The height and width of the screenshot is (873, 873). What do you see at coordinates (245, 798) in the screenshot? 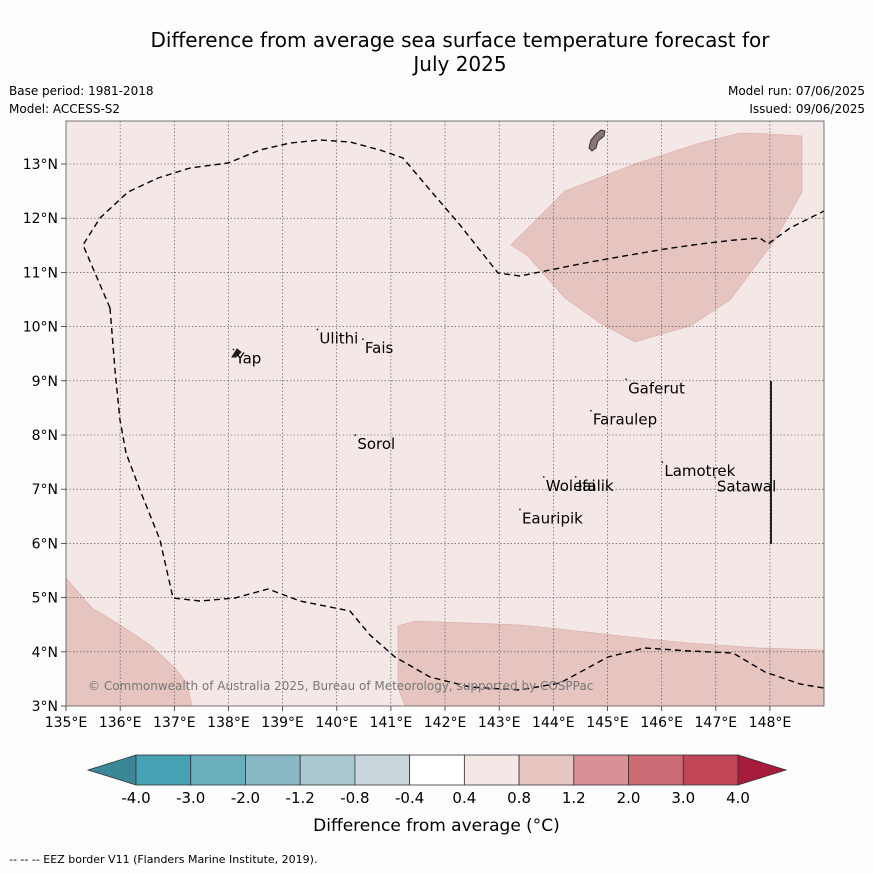
I see `colorbar-tick-label: -2.0` at bounding box center [245, 798].